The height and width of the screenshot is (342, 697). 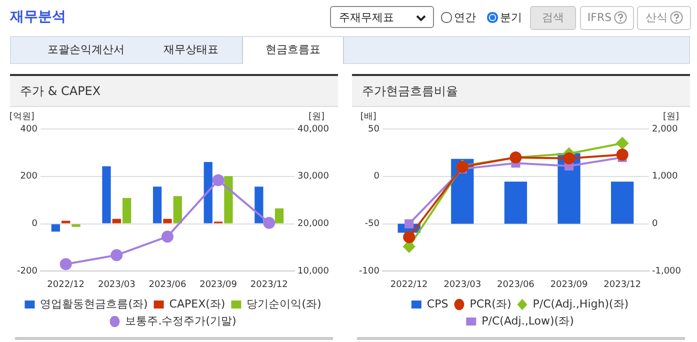 What do you see at coordinates (580, 303) in the screenshot?
I see `legend-label: P/C(Adj.,High)(좌)` at bounding box center [580, 303].